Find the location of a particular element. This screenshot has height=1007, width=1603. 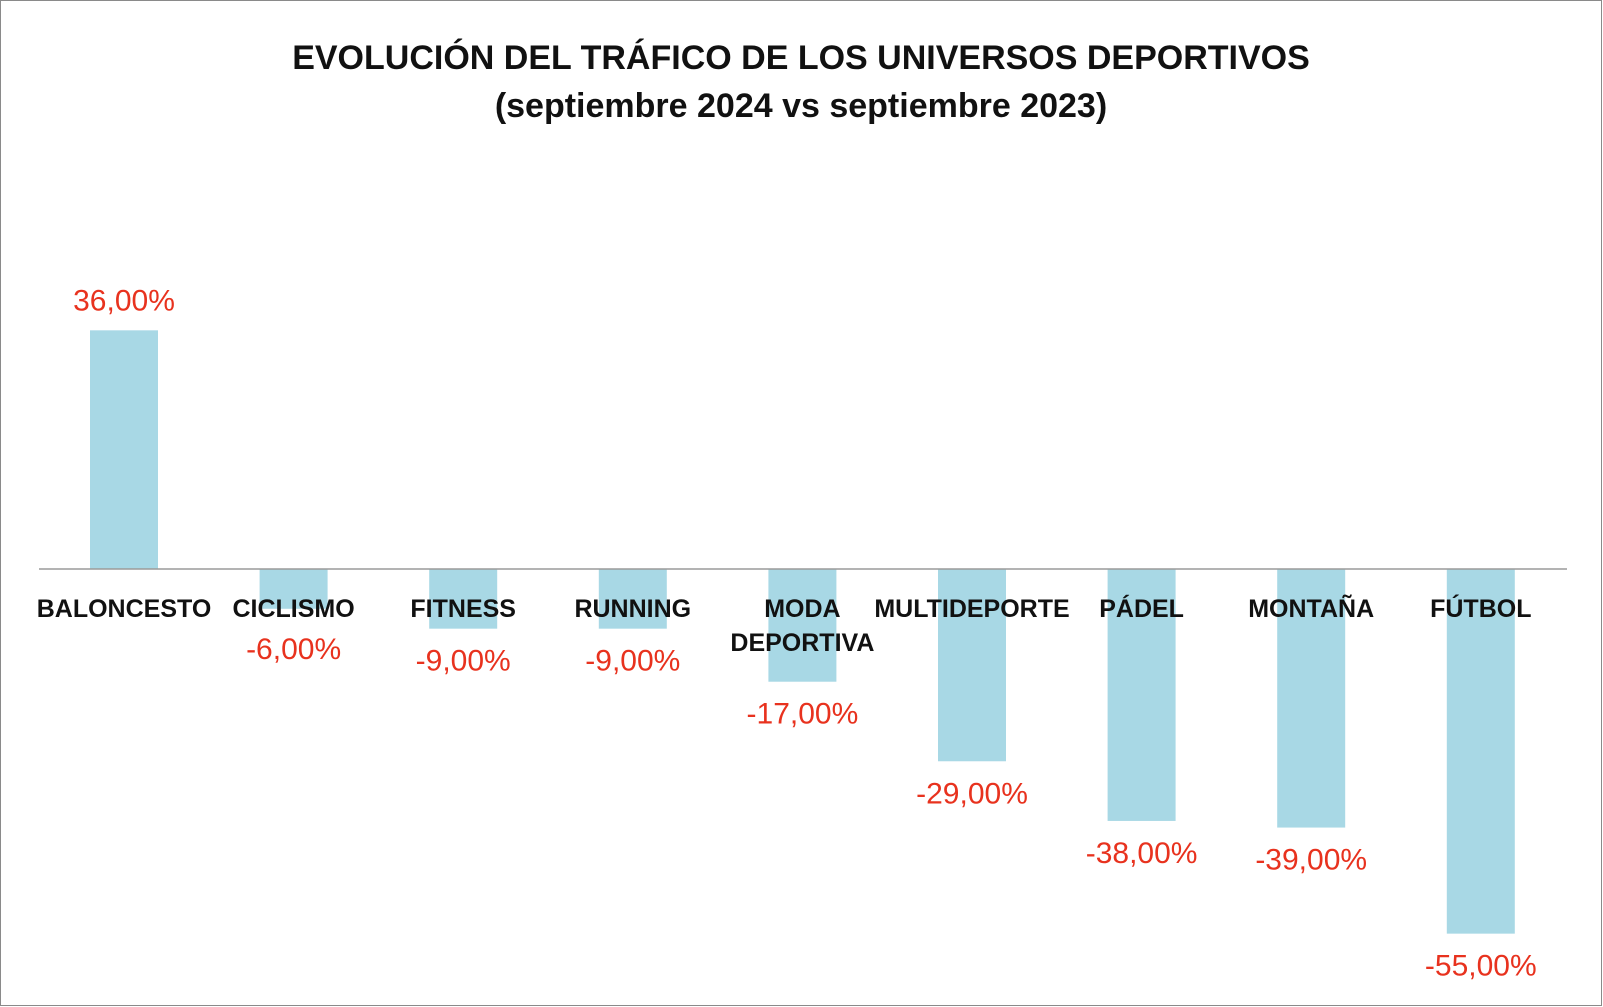

category-label-8: MONTAÑA is located at coordinates (1311, 608).